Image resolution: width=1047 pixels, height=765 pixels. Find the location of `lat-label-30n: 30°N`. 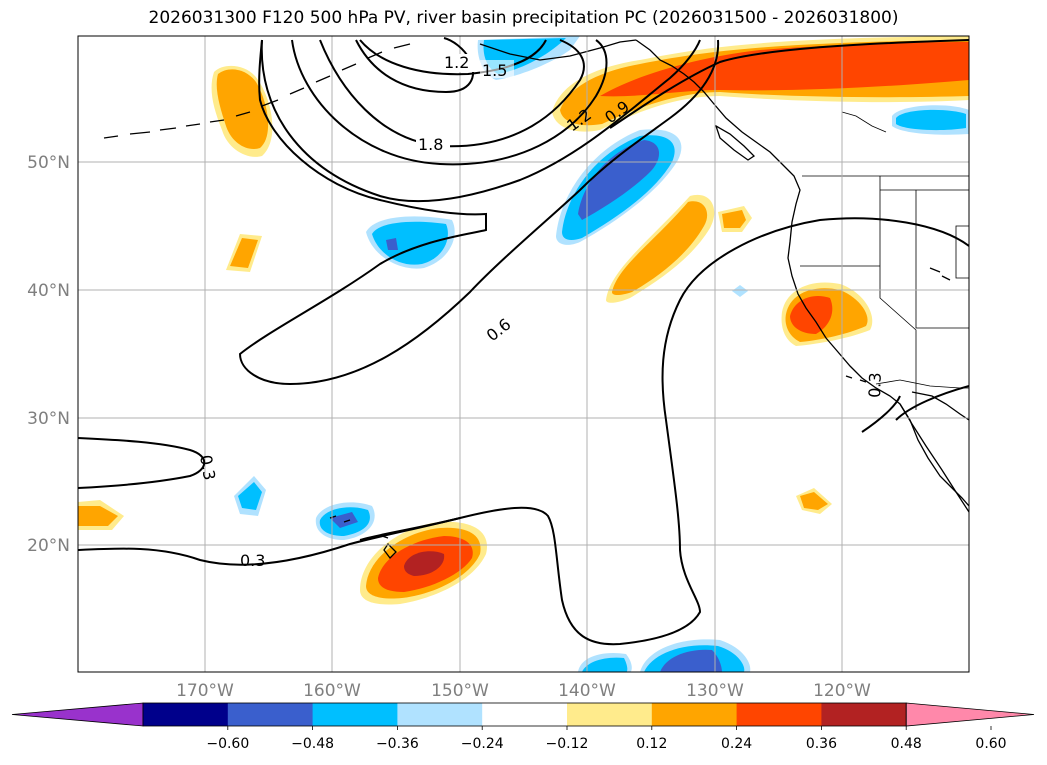

lat-label-30n: 30°N is located at coordinates (48, 419).